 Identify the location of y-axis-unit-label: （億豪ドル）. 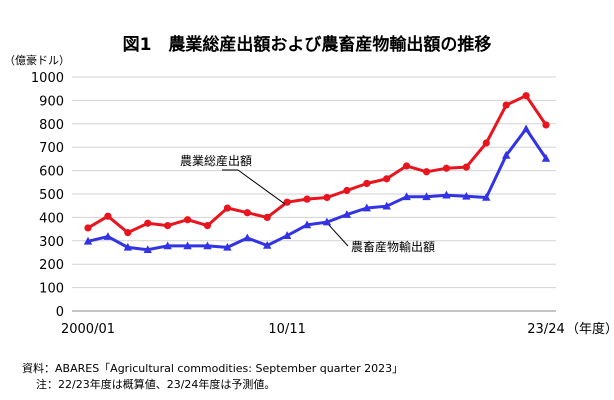
(37, 60).